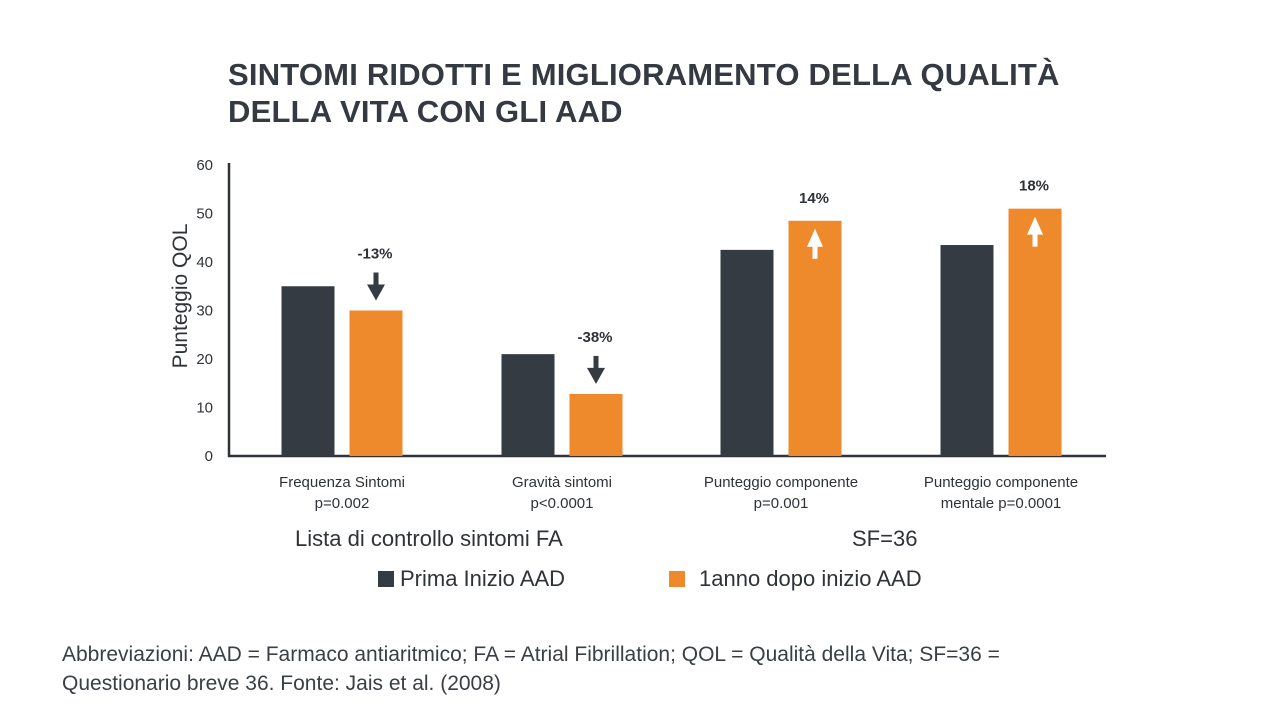 This screenshot has height=720, width=1280. What do you see at coordinates (204, 359) in the screenshot?
I see `y-tick-label: 20` at bounding box center [204, 359].